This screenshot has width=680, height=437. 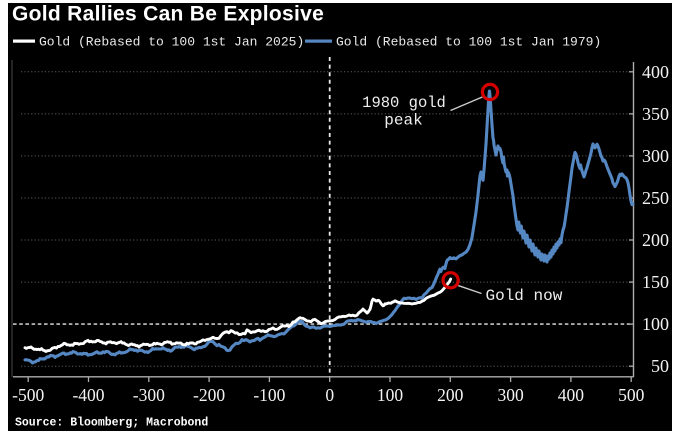 What do you see at coordinates (209, 395) in the screenshot?
I see `svg-text: -200` at bounding box center [209, 395].